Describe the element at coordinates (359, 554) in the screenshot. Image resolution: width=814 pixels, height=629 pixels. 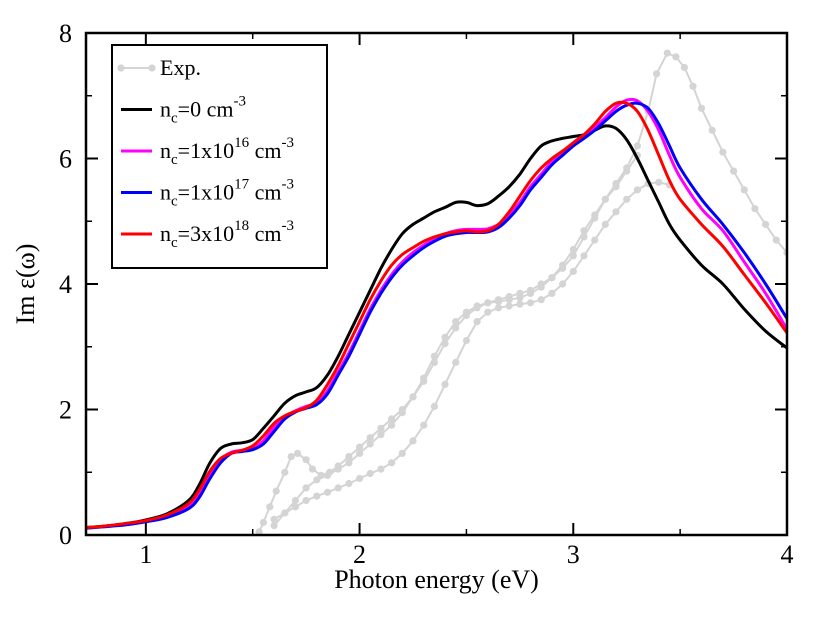
I see `x-tick-label: 2` at that location.